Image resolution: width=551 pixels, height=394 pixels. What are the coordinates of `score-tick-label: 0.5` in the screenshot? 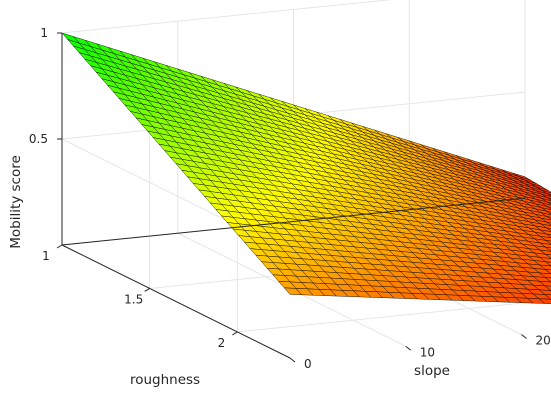 It's located at (38, 139).